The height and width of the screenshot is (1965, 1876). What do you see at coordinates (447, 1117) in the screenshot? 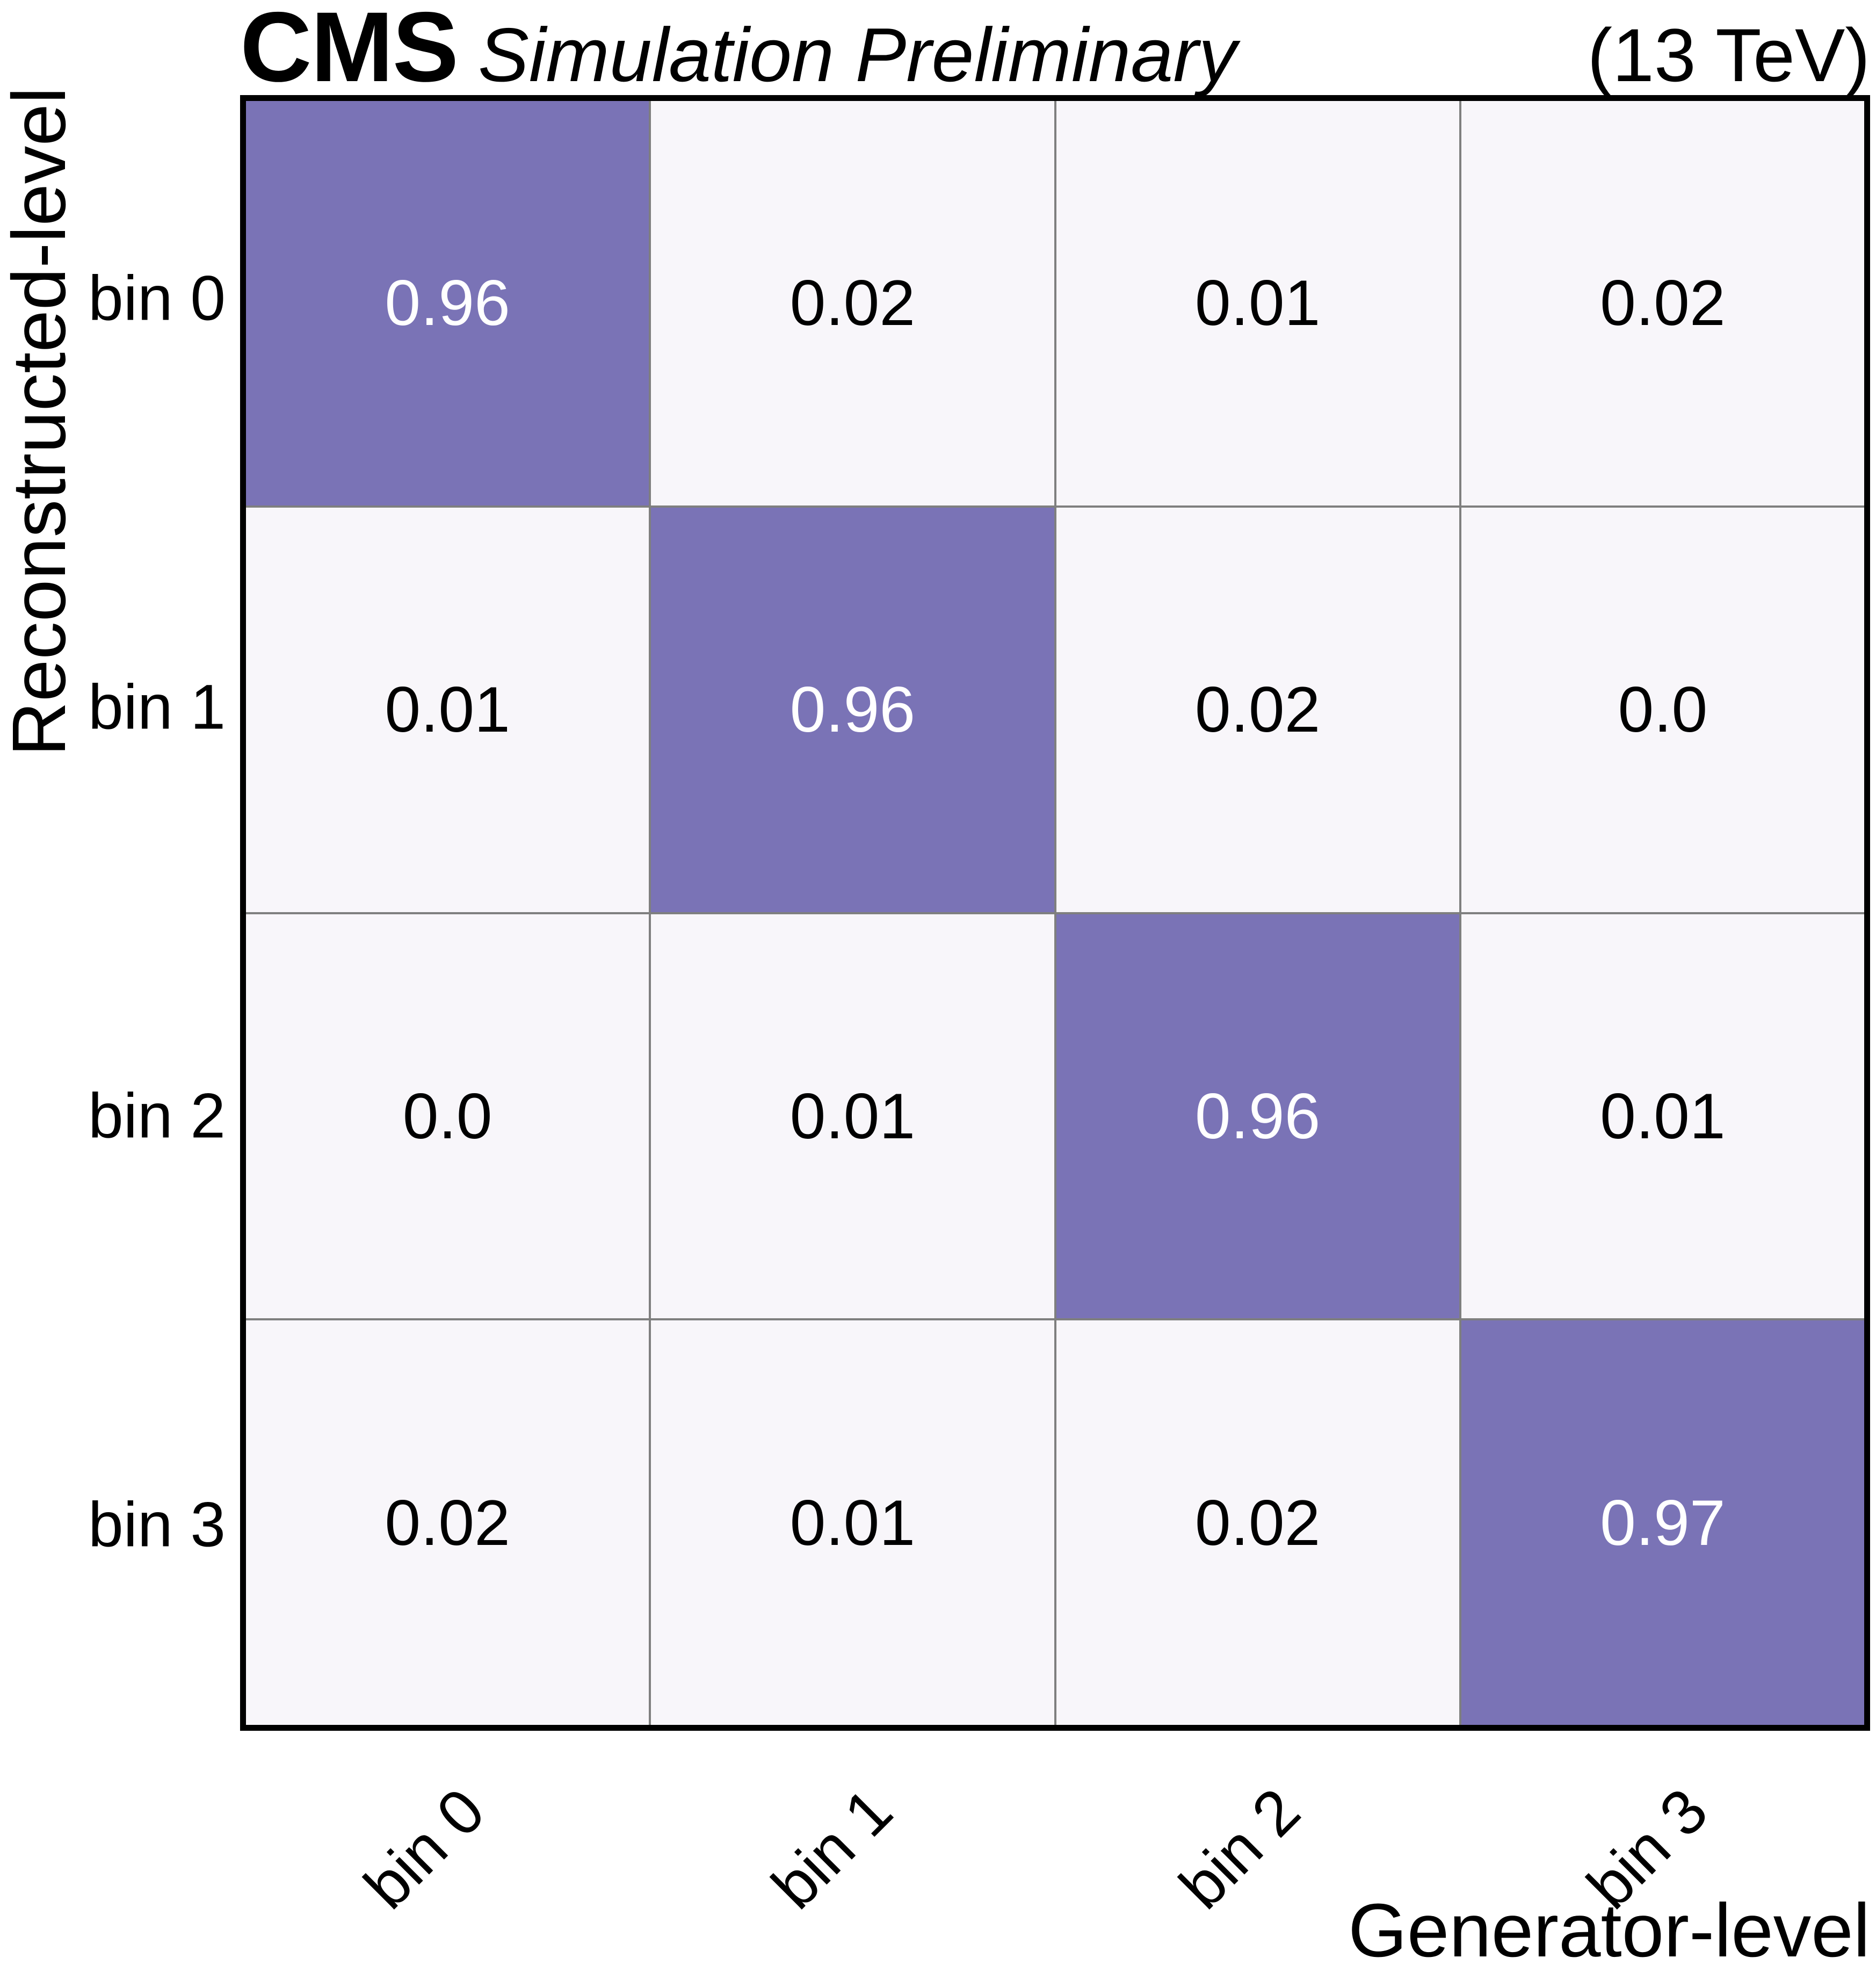
I see `matrix-cell-r2c0: 0.0` at bounding box center [447, 1117].